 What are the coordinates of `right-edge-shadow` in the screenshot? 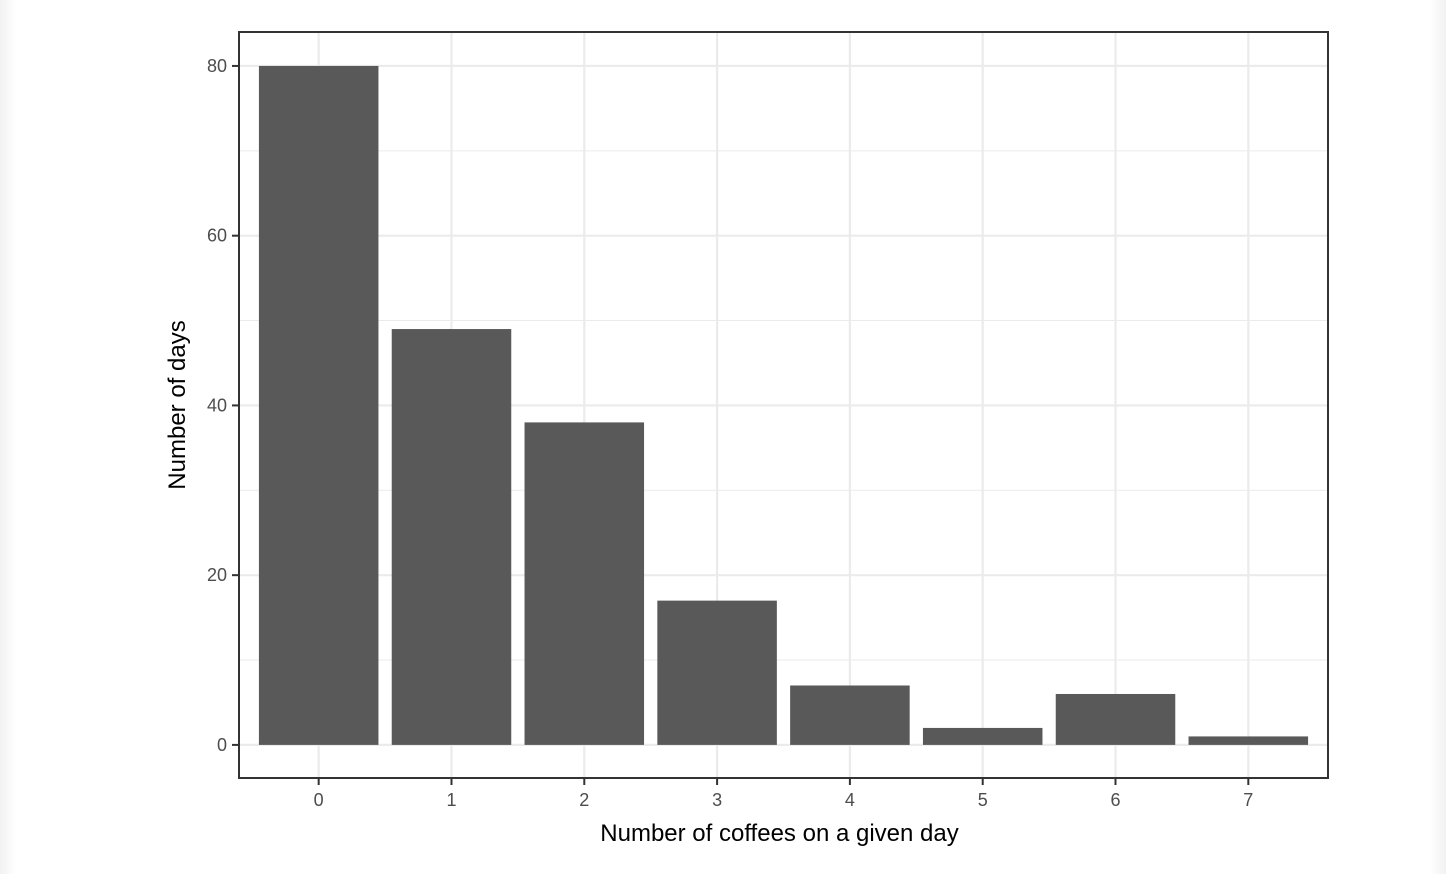 It's located at (1438, 437).